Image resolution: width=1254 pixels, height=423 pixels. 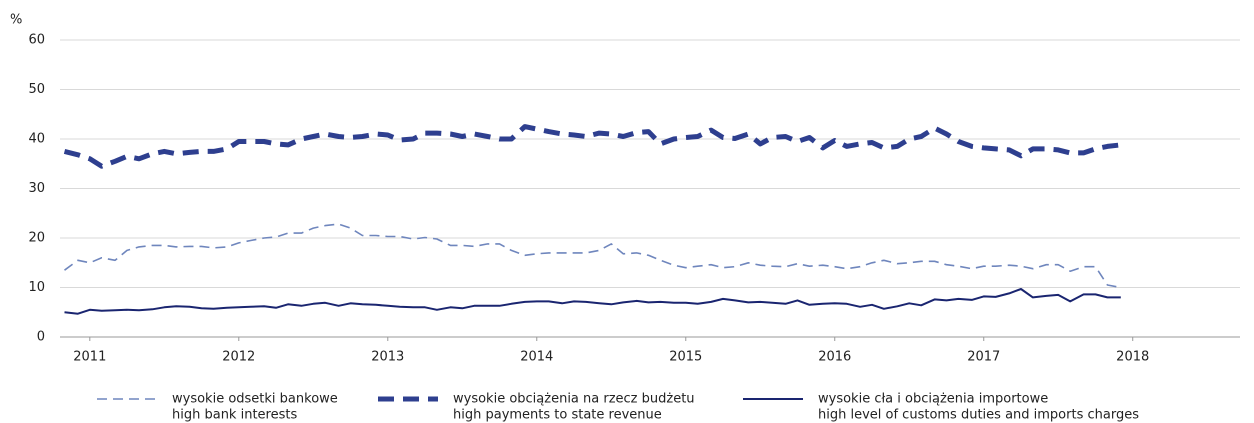 What do you see at coordinates (685, 357) in the screenshot?
I see `x-tick-label: 2015` at bounding box center [685, 357].